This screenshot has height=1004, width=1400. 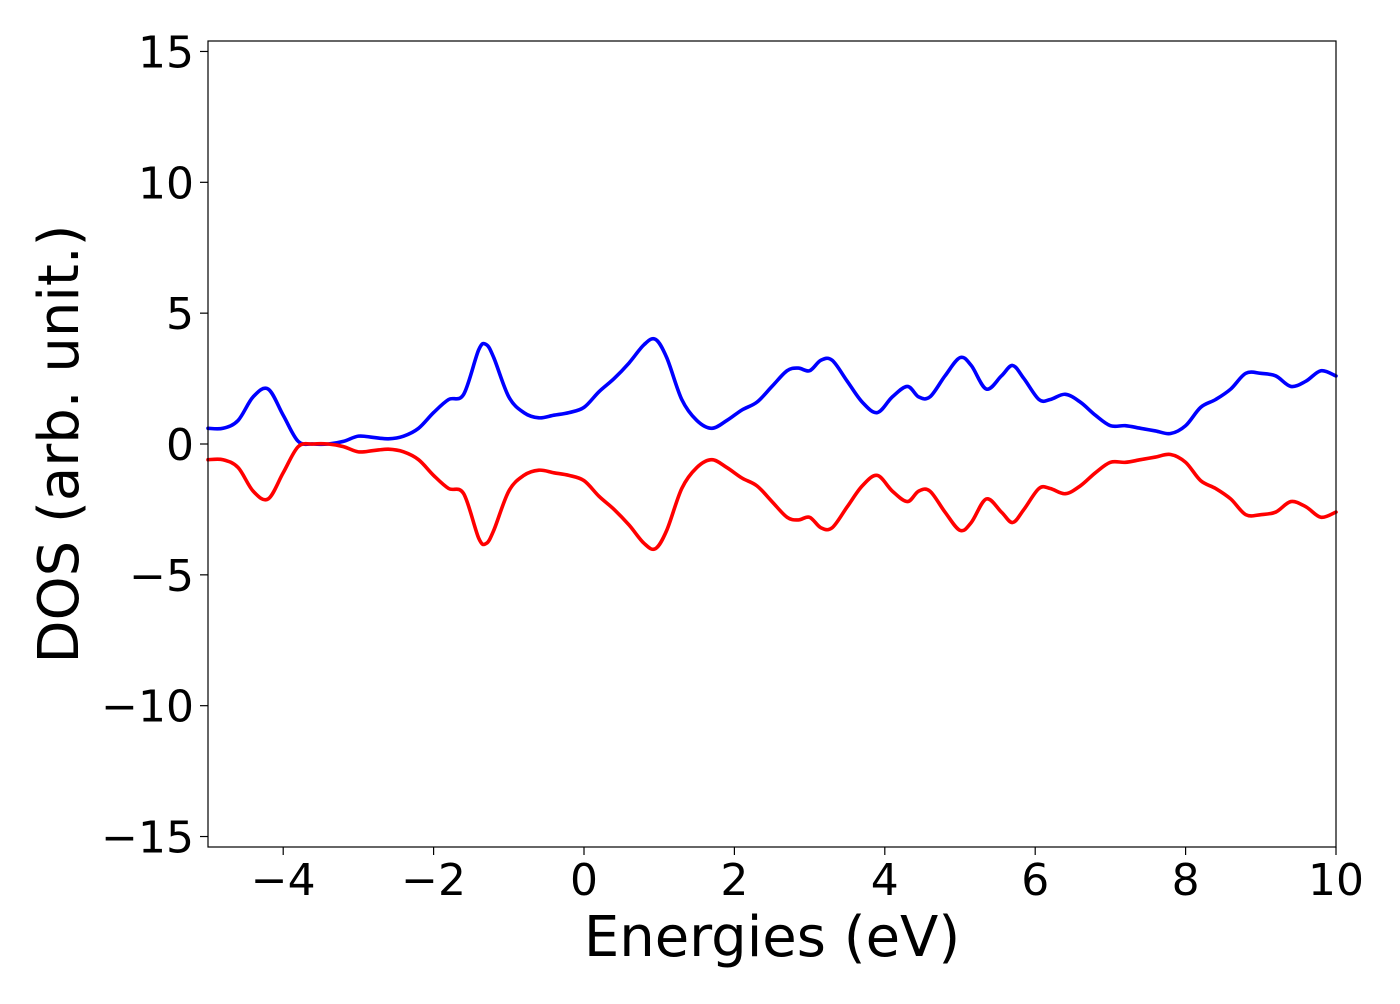 What do you see at coordinates (1336, 880) in the screenshot?
I see `x-tick-label: 10` at bounding box center [1336, 880].